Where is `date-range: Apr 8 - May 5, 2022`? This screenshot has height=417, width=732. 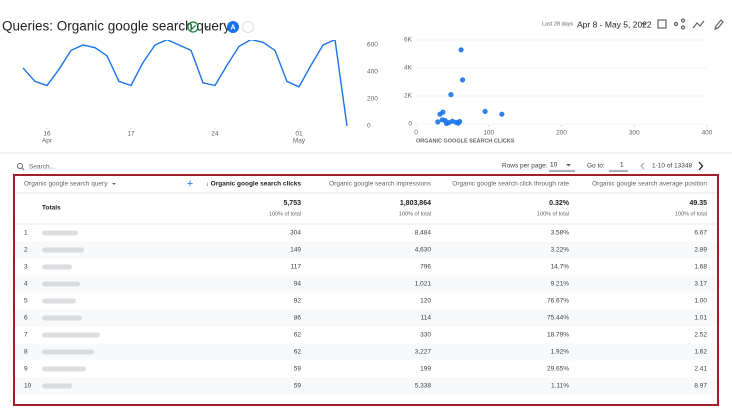
date-range: Apr 8 - May 5, 2022 is located at coordinates (614, 24).